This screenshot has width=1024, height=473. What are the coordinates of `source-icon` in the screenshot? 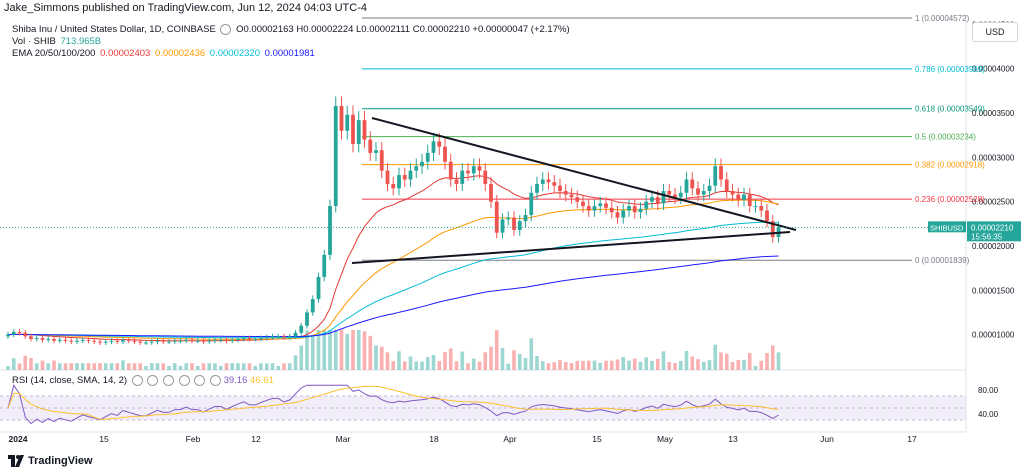 It's located at (169, 380).